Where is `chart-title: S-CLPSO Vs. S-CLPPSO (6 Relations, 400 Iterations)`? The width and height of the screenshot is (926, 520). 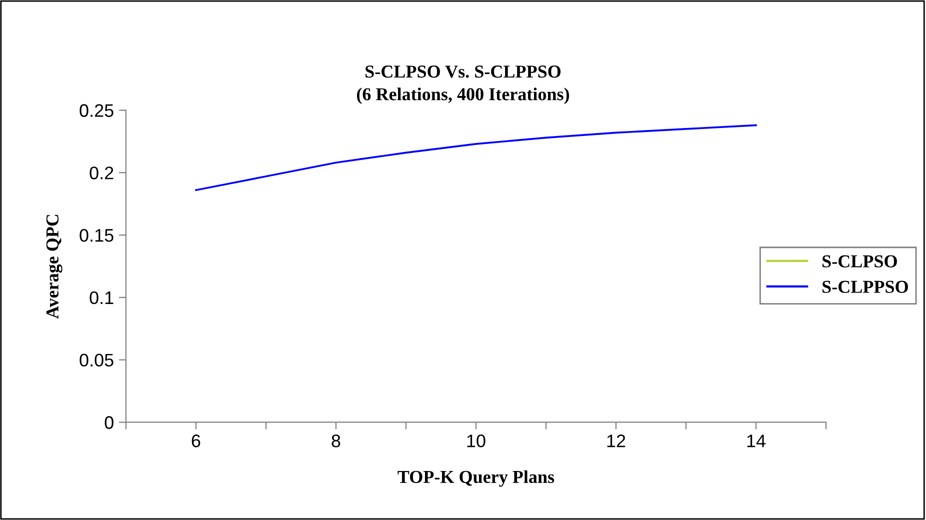
chart-title: S-CLPSO Vs. S-CLPPSO (6 Relations, 400 Iterations) is located at coordinates (463, 85).